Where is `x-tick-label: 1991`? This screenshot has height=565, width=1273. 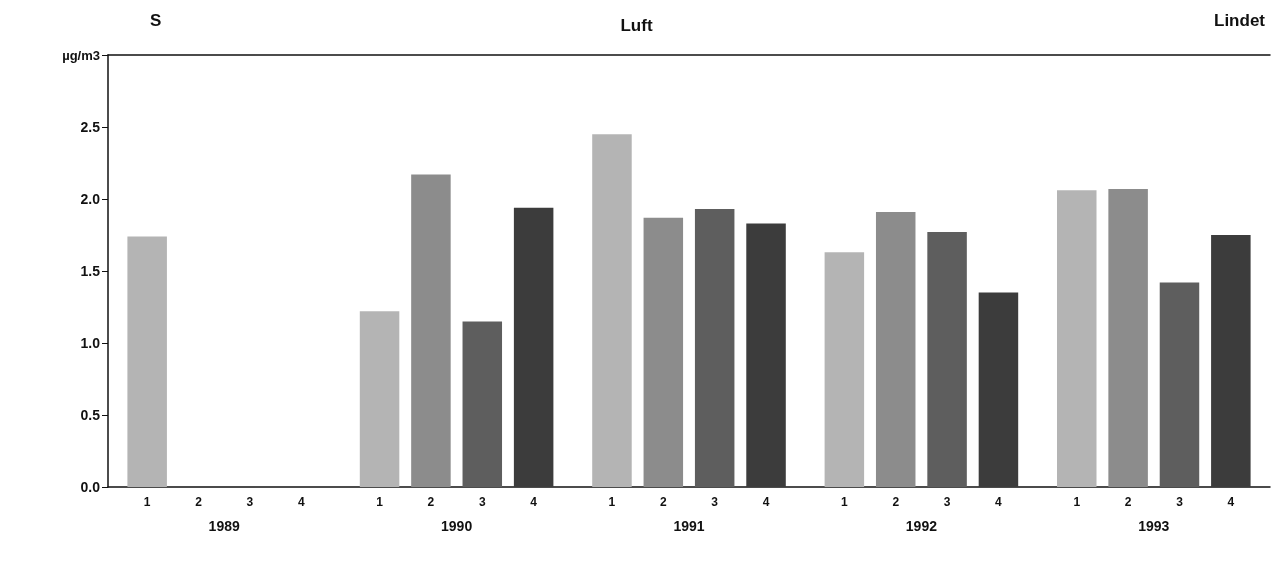 x-tick-label: 1991 is located at coordinates (689, 526).